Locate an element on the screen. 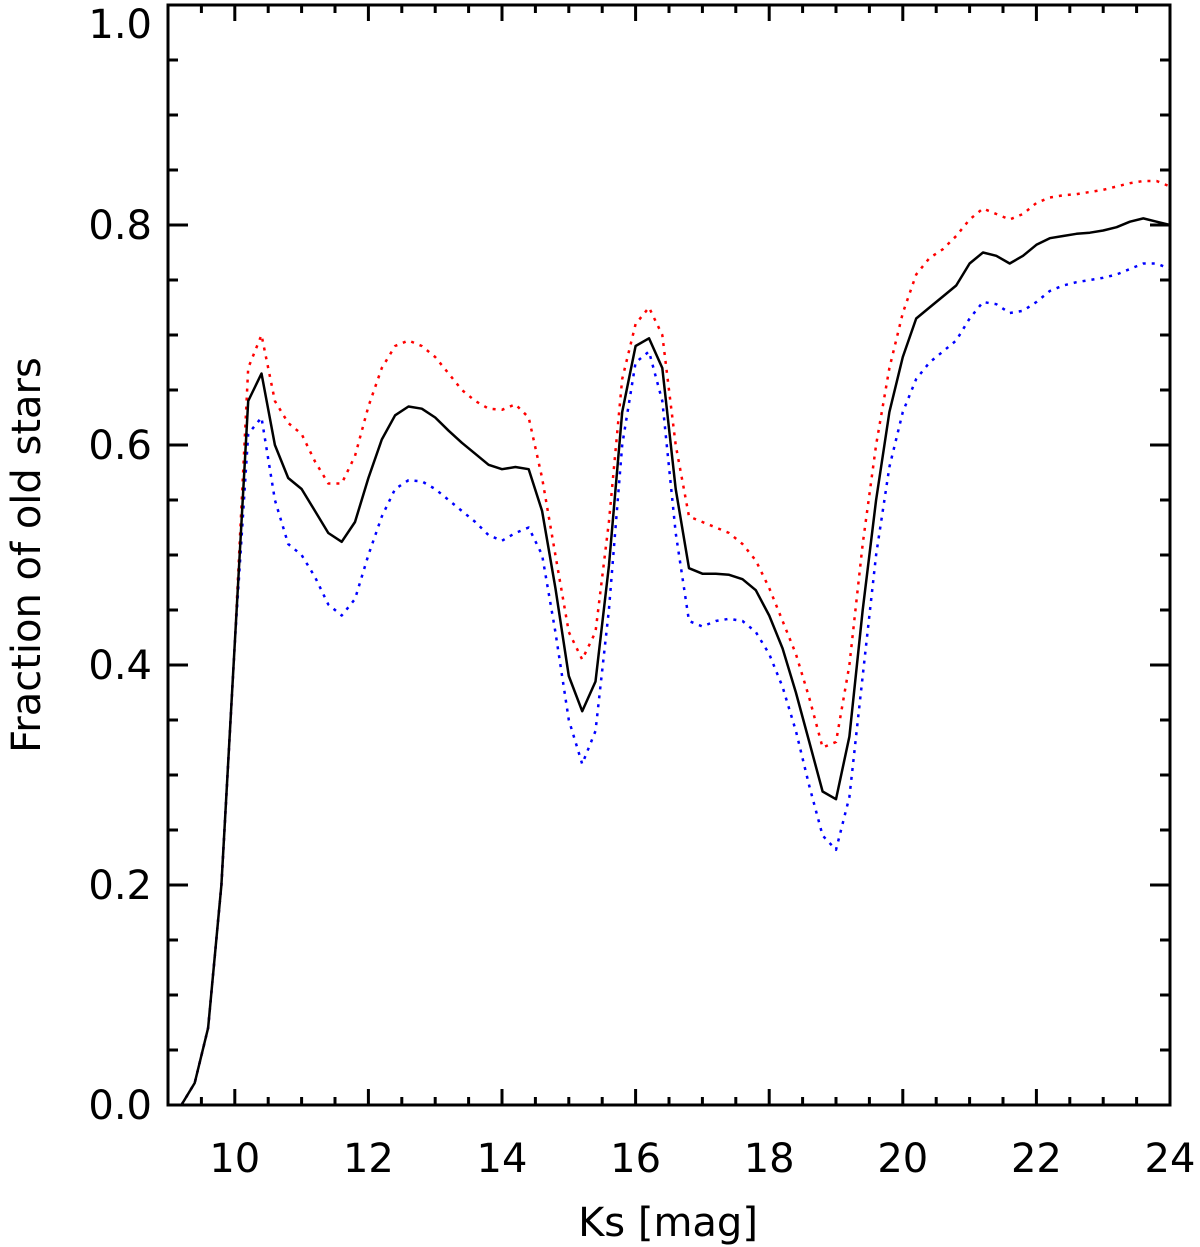 This screenshot has height=1247, width=1200. x-tick-label: 10 is located at coordinates (234, 1159).